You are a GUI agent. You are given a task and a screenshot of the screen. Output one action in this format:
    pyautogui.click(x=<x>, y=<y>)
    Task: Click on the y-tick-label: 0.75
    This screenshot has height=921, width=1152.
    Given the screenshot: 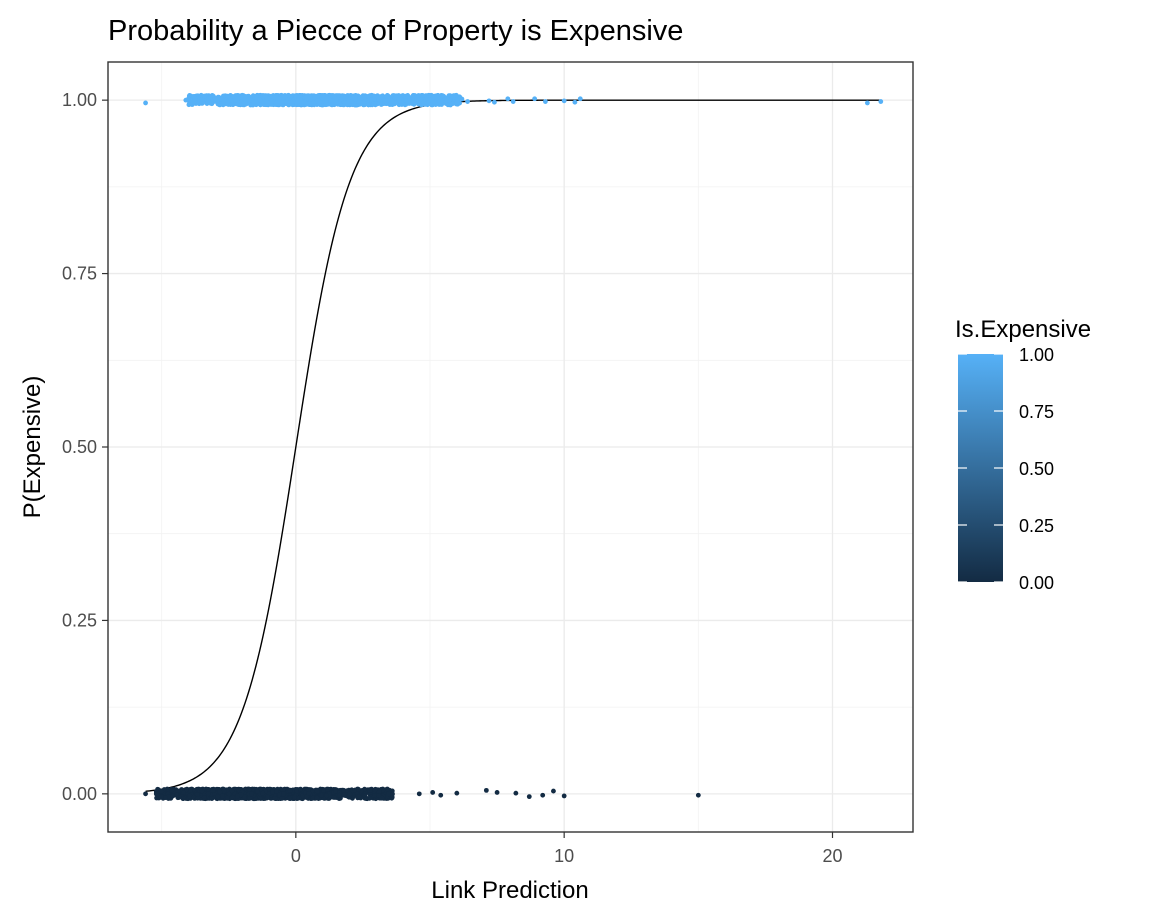 What is the action you would take?
    pyautogui.click(x=79, y=274)
    